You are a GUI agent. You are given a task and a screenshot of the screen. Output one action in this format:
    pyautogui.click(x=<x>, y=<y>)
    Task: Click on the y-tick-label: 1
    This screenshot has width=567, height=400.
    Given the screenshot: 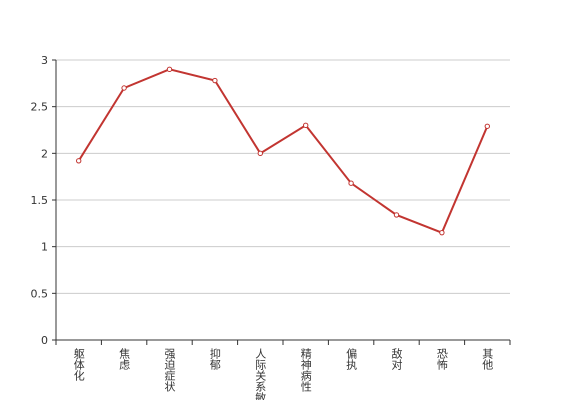 What is the action you would take?
    pyautogui.click(x=44, y=247)
    